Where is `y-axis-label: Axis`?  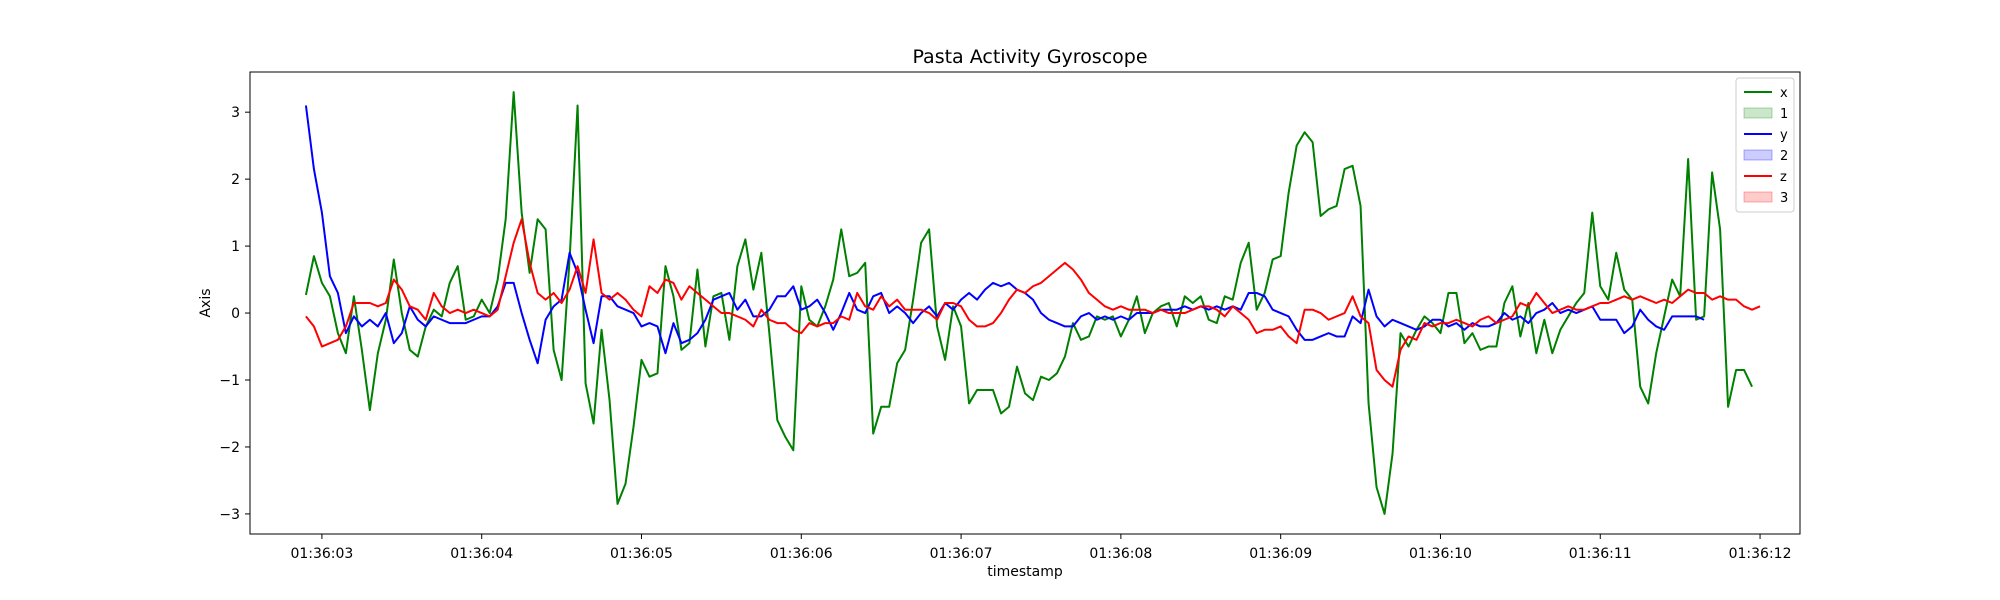 y-axis-label: Axis is located at coordinates (206, 302).